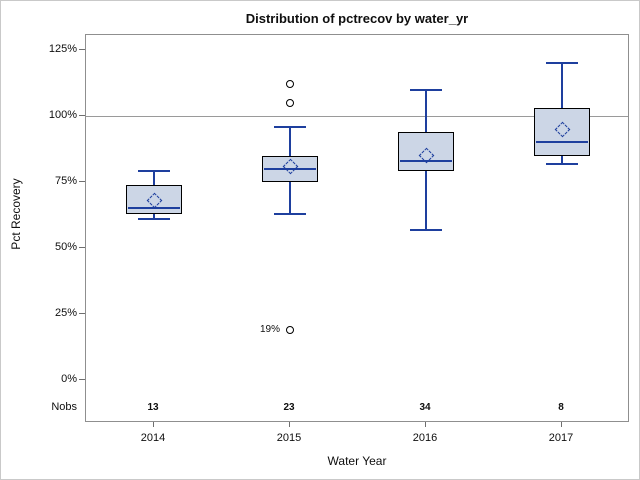 The image size is (640, 480). I want to click on y-tick-label-50: 50%, so click(65, 247).